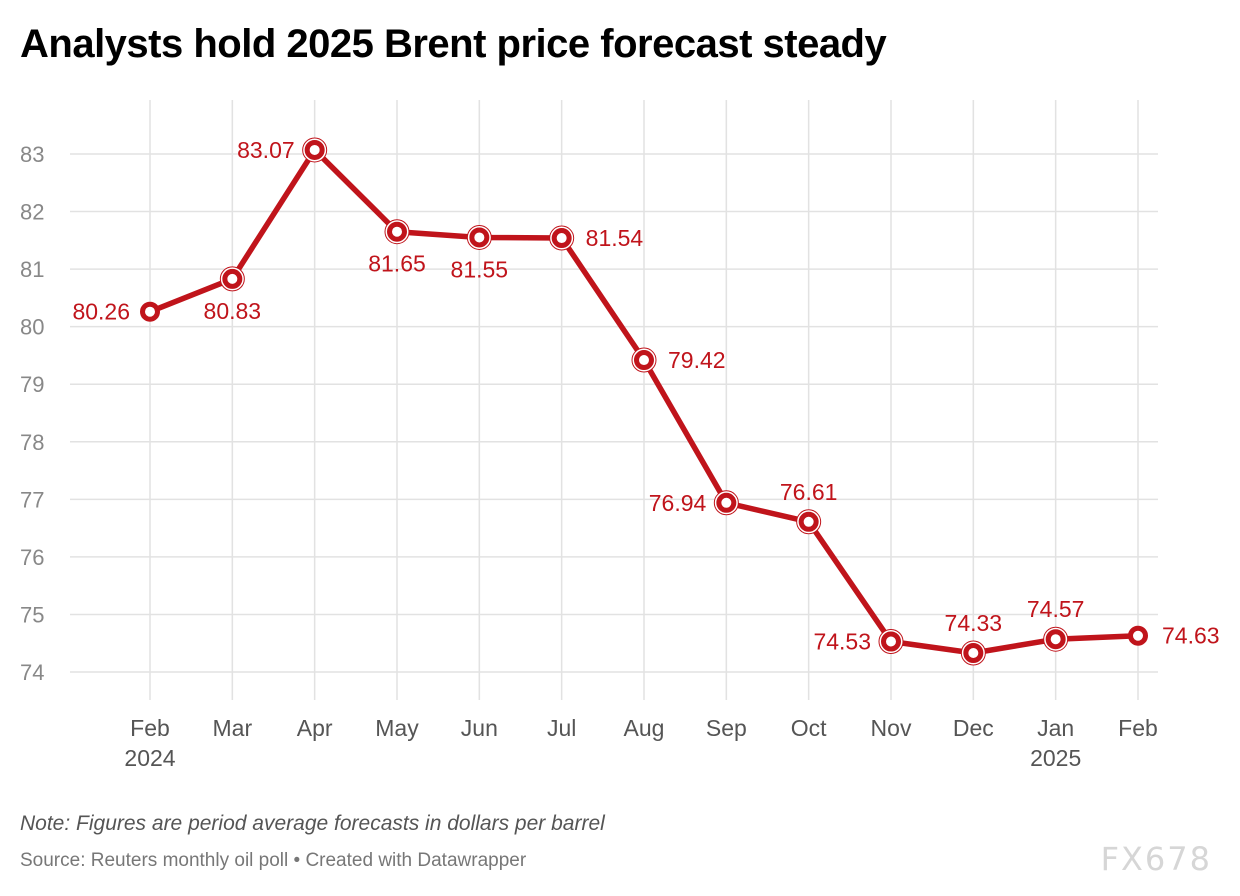  Describe the element at coordinates (233, 728) in the screenshot. I see `x-tick-label: Mar` at that location.